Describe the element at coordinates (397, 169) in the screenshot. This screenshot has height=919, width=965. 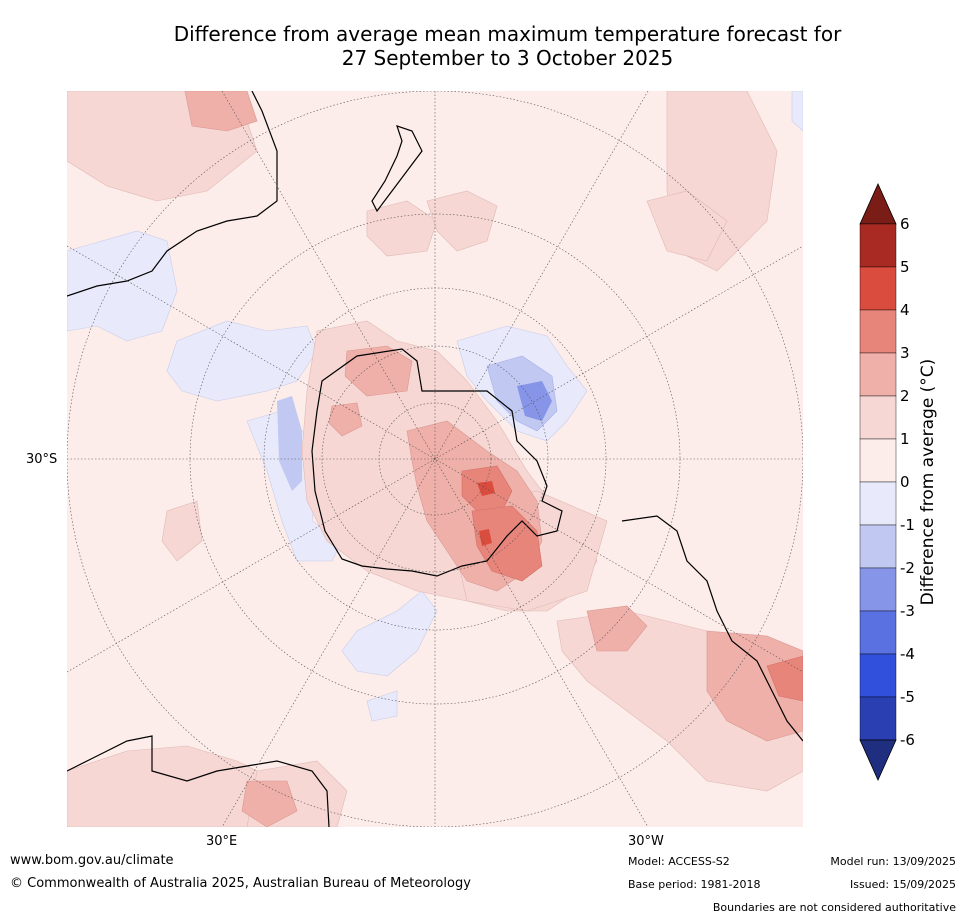
I see `new-zealand-coastline` at that location.